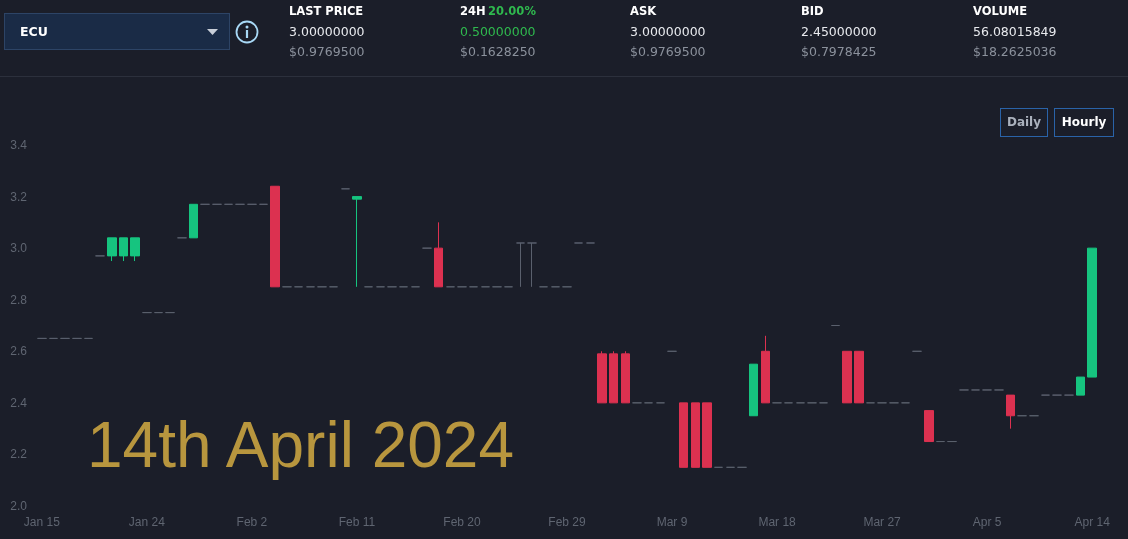 The width and height of the screenshot is (1128, 539). What do you see at coordinates (672, 522) in the screenshot?
I see `x-tick-label: Mar 9` at bounding box center [672, 522].